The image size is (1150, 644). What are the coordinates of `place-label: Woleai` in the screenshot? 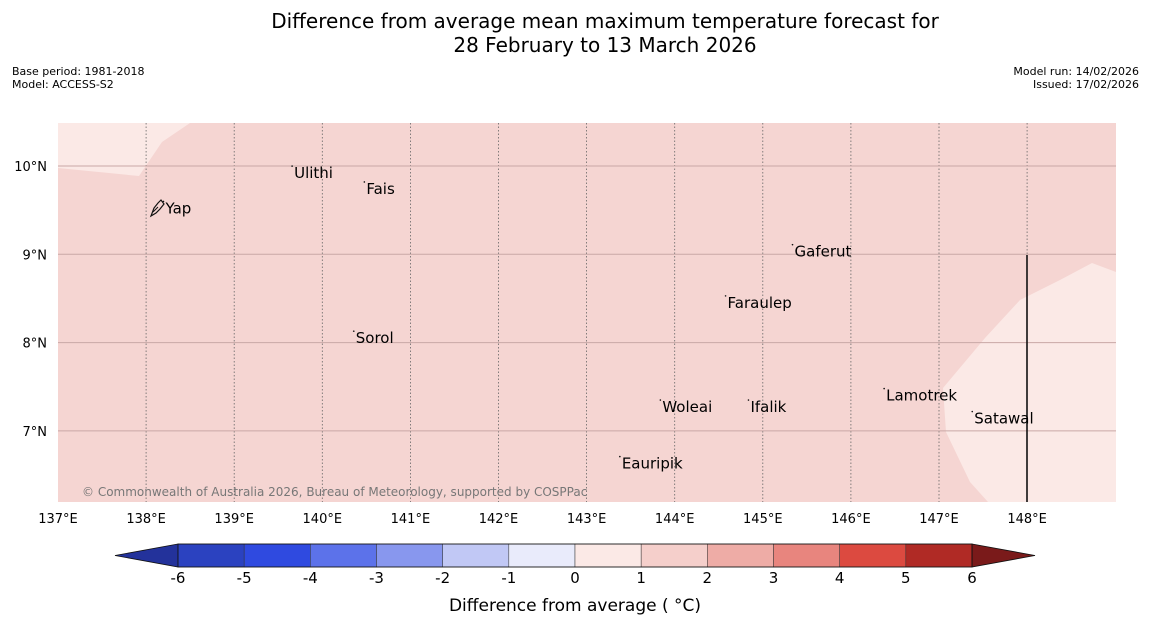 It's located at (687, 407).